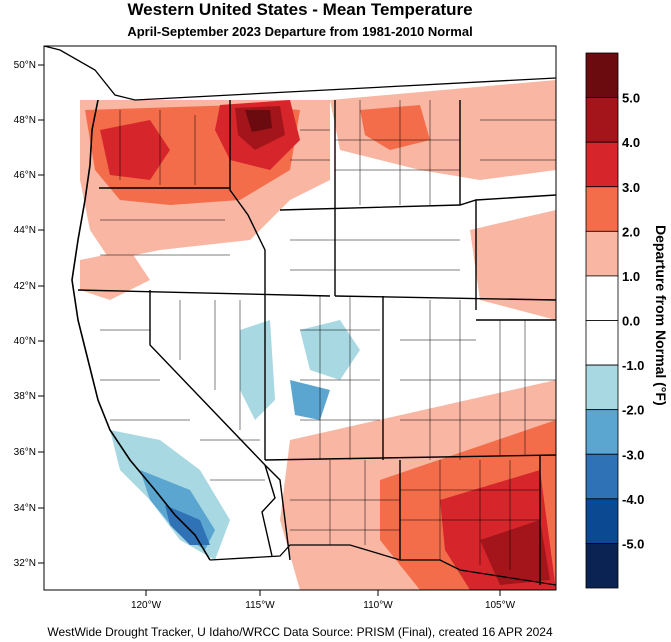 This screenshot has width=671, height=642. I want to click on lat-label: 50°N, so click(25, 65).